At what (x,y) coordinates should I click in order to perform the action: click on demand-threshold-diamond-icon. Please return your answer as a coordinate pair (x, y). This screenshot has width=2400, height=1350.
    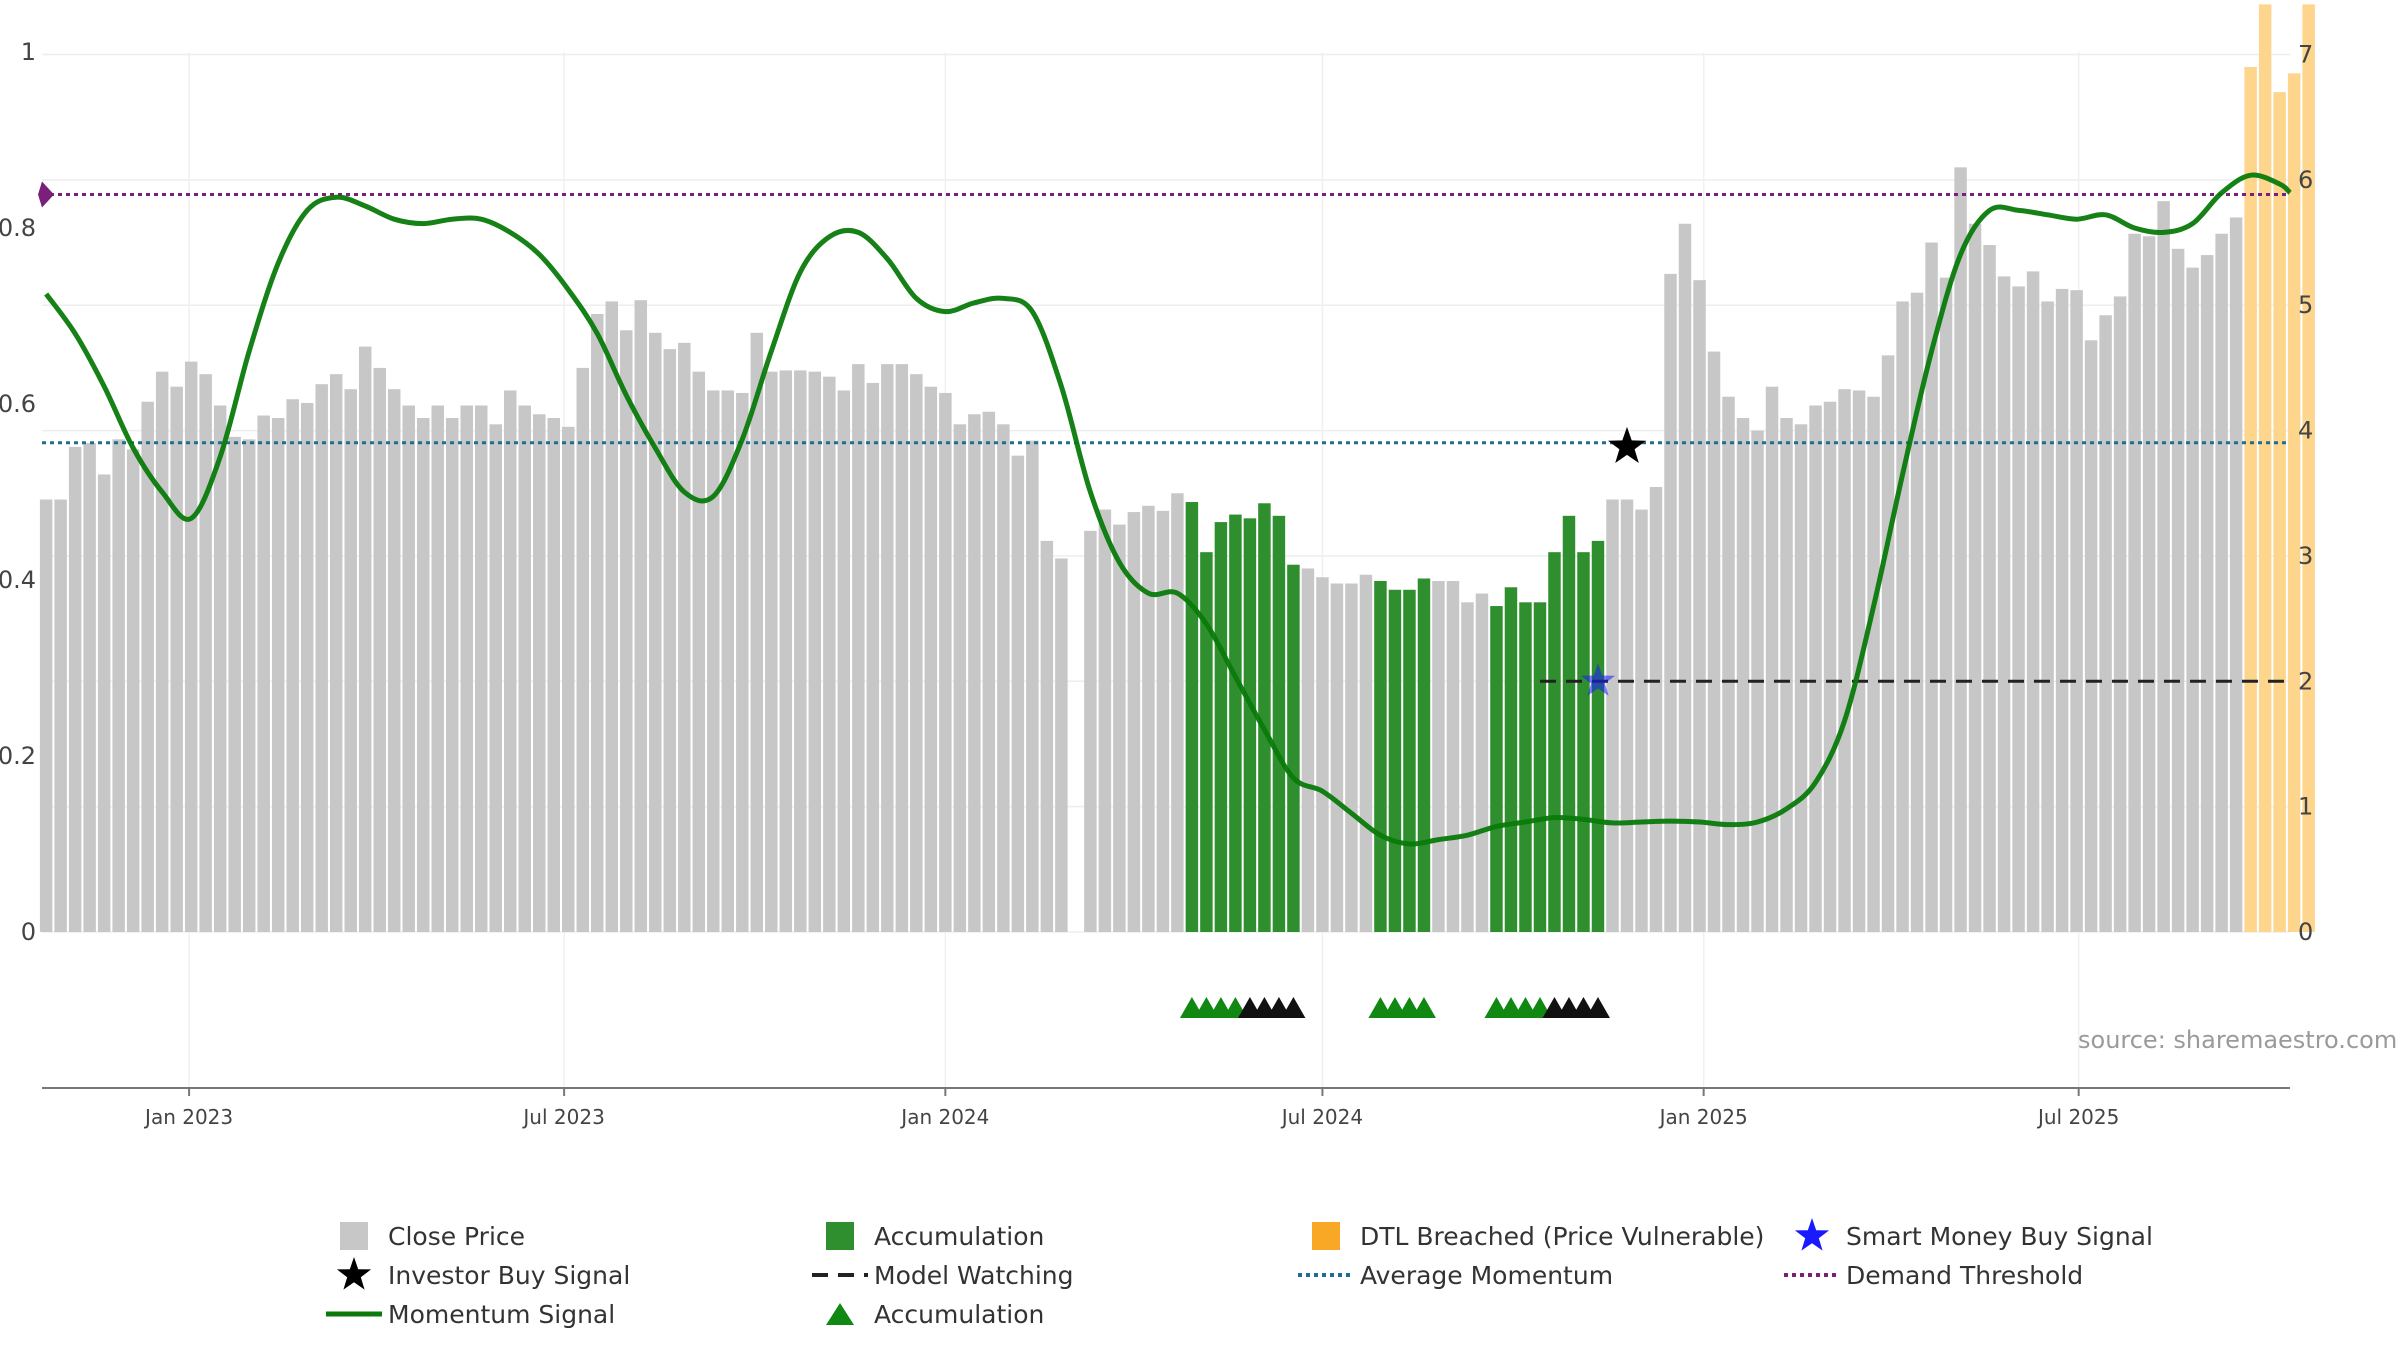
    Looking at the image, I should click on (46, 194).